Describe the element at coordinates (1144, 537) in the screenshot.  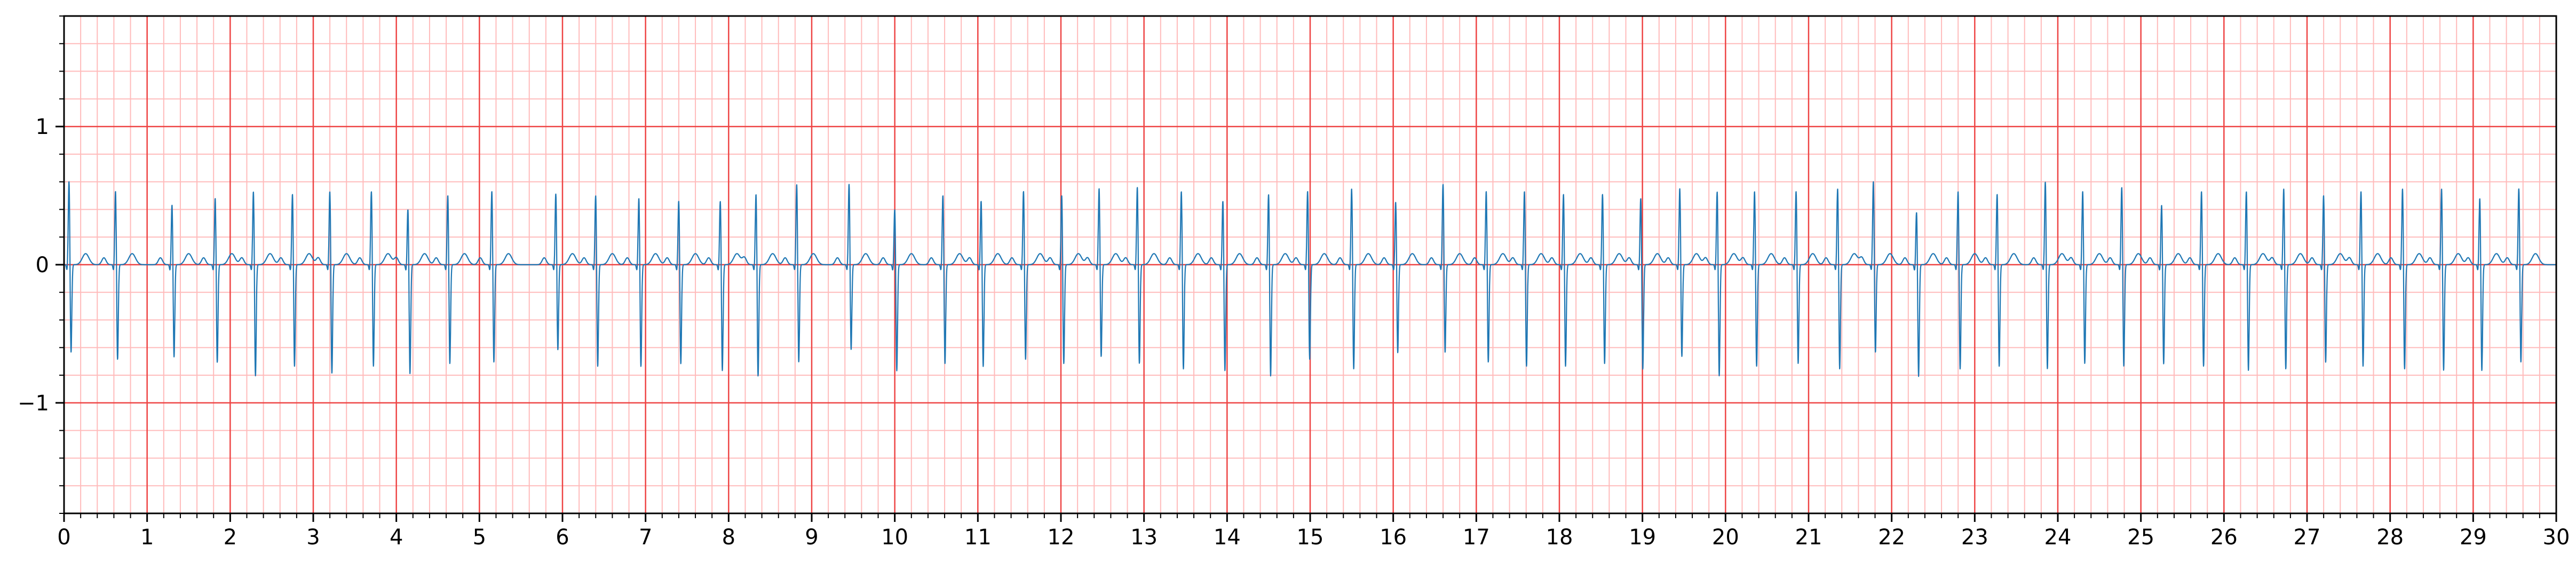
I see `x-tick-label: 13` at that location.